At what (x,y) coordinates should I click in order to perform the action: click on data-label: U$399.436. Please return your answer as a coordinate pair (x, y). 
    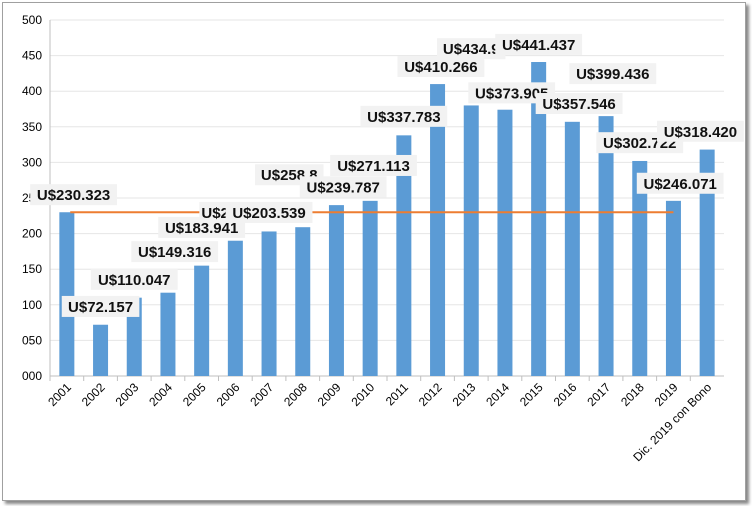
    Looking at the image, I should click on (612, 74).